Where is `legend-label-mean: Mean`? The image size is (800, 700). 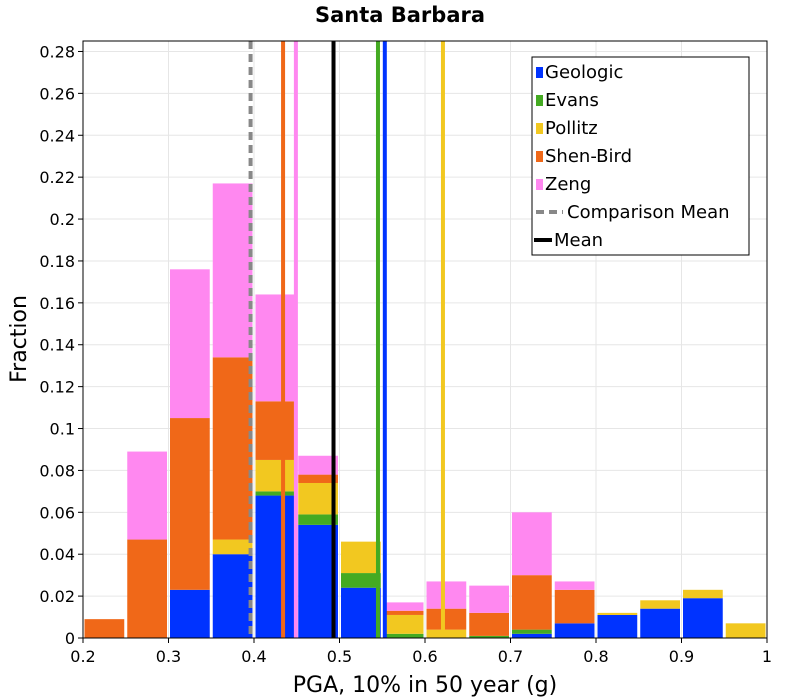 legend-label-mean: Mean is located at coordinates (578, 240).